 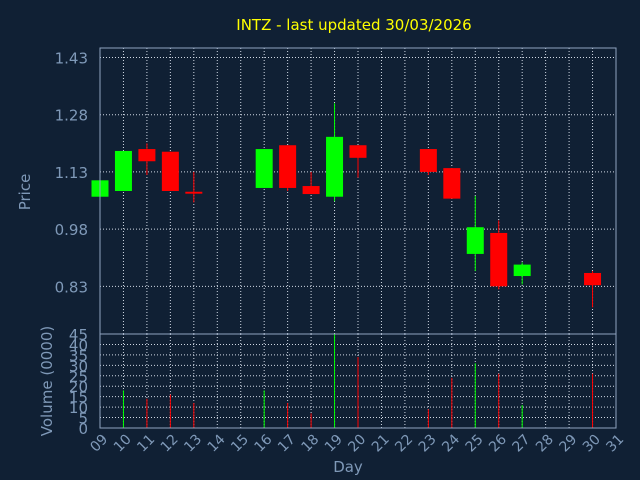 What do you see at coordinates (78, 345) in the screenshot?
I see `volume-tick-label: 40` at bounding box center [78, 345].